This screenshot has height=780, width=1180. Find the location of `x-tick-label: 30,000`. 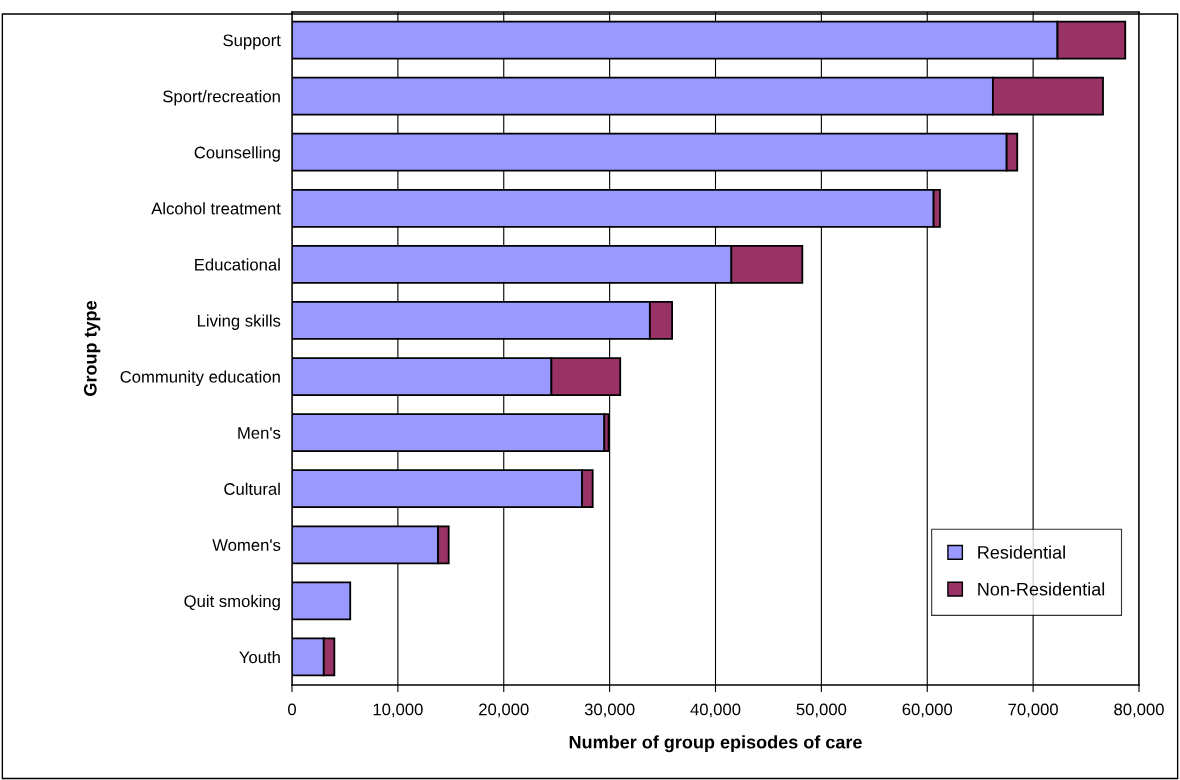

x-tick-label: 30,000 is located at coordinates (609, 710).